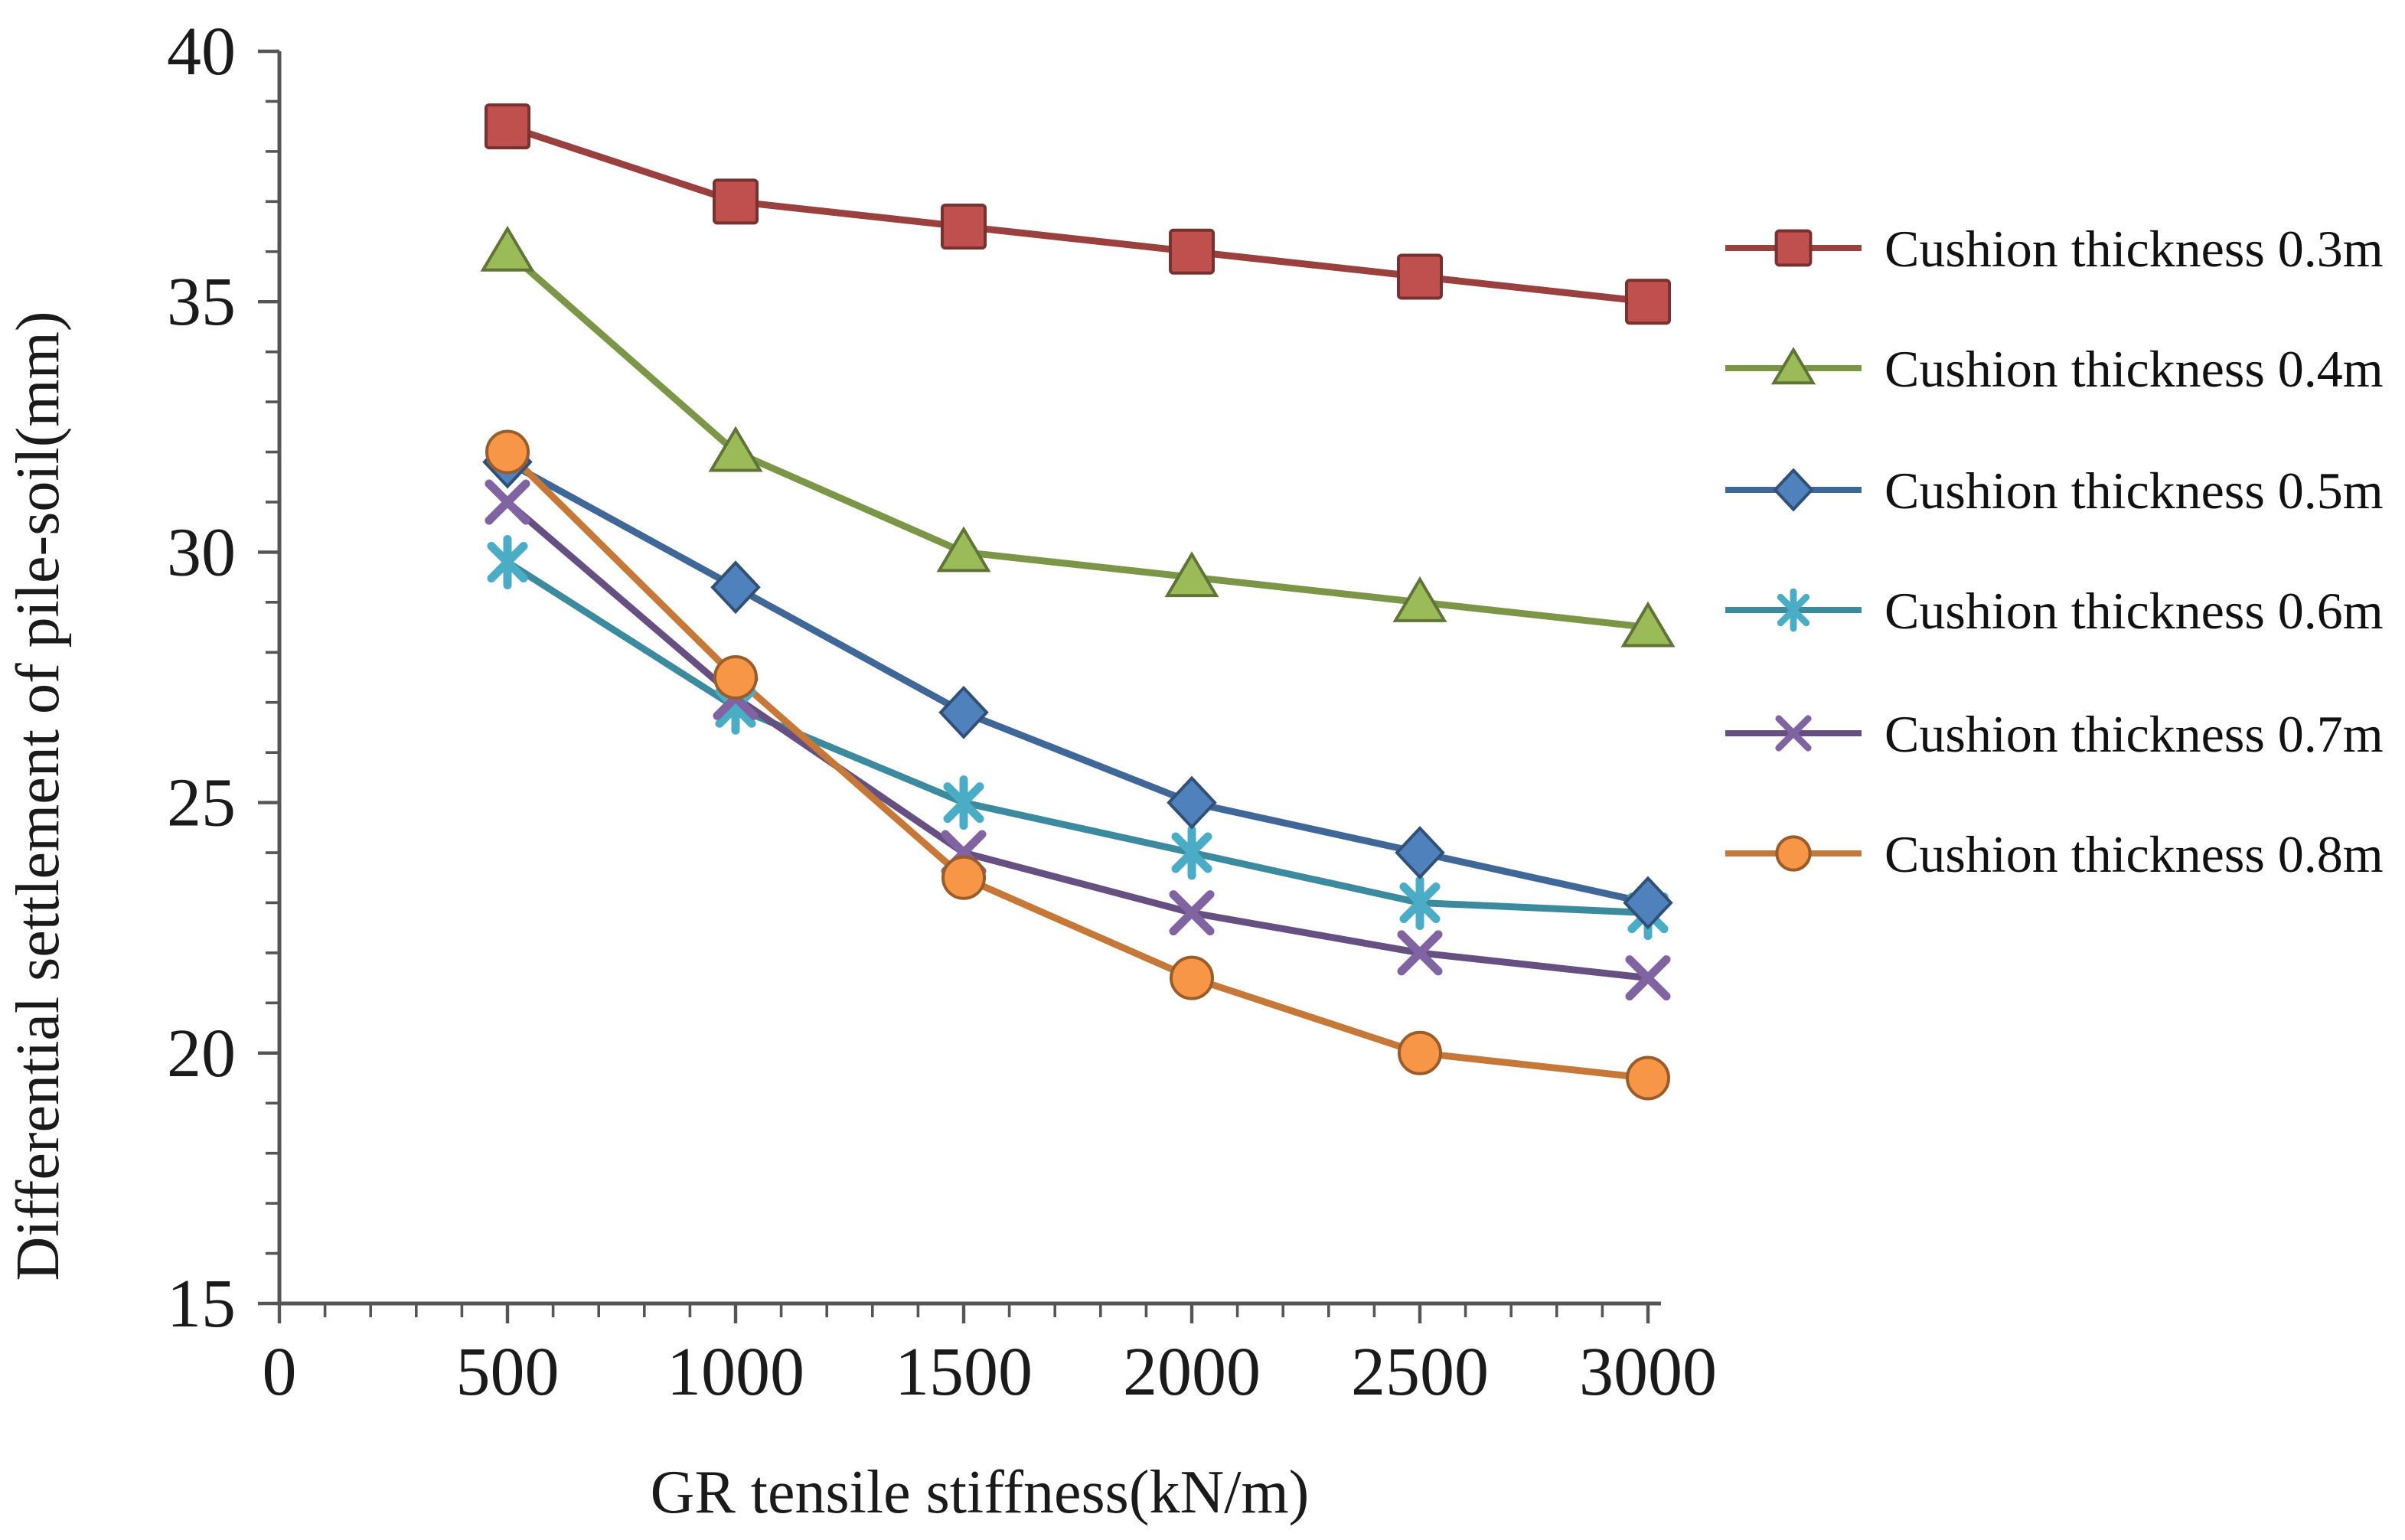 The height and width of the screenshot is (1540, 2405). I want to click on series-line-asterisk, so click(1078, 738).